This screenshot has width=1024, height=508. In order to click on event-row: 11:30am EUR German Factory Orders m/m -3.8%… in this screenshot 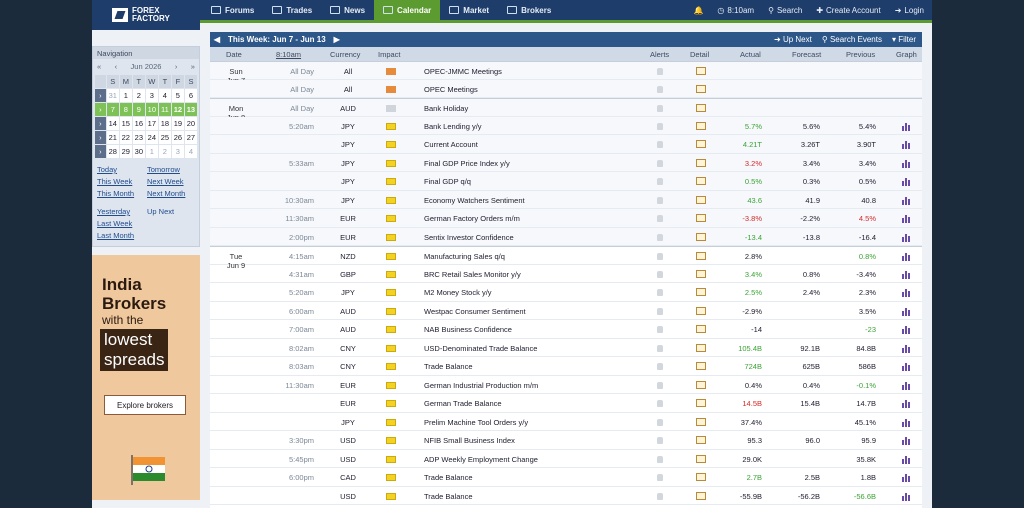, I will do `click(566, 218)`.